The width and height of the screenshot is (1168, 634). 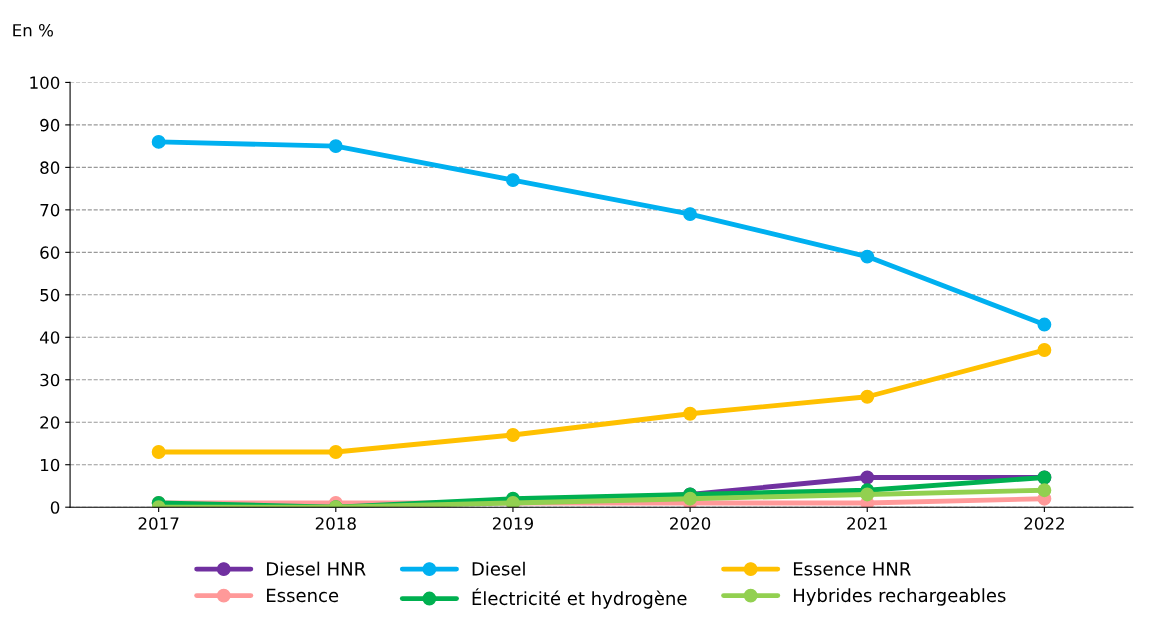 What do you see at coordinates (50, 210) in the screenshot?
I see `y-tick-label: 70` at bounding box center [50, 210].